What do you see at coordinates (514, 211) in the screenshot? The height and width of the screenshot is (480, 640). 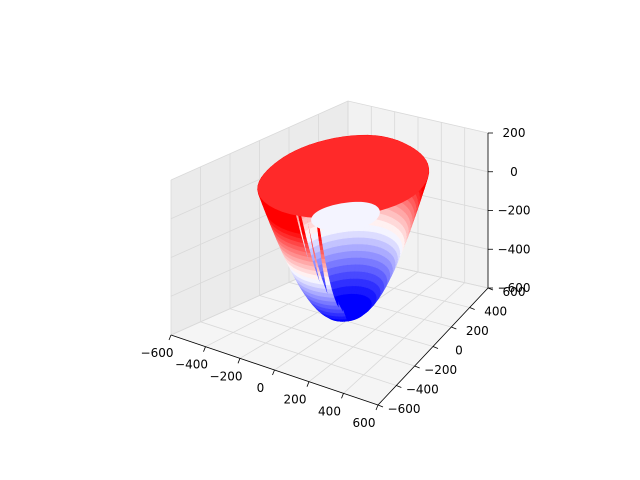 I see `z-tick-label: −200` at bounding box center [514, 211].